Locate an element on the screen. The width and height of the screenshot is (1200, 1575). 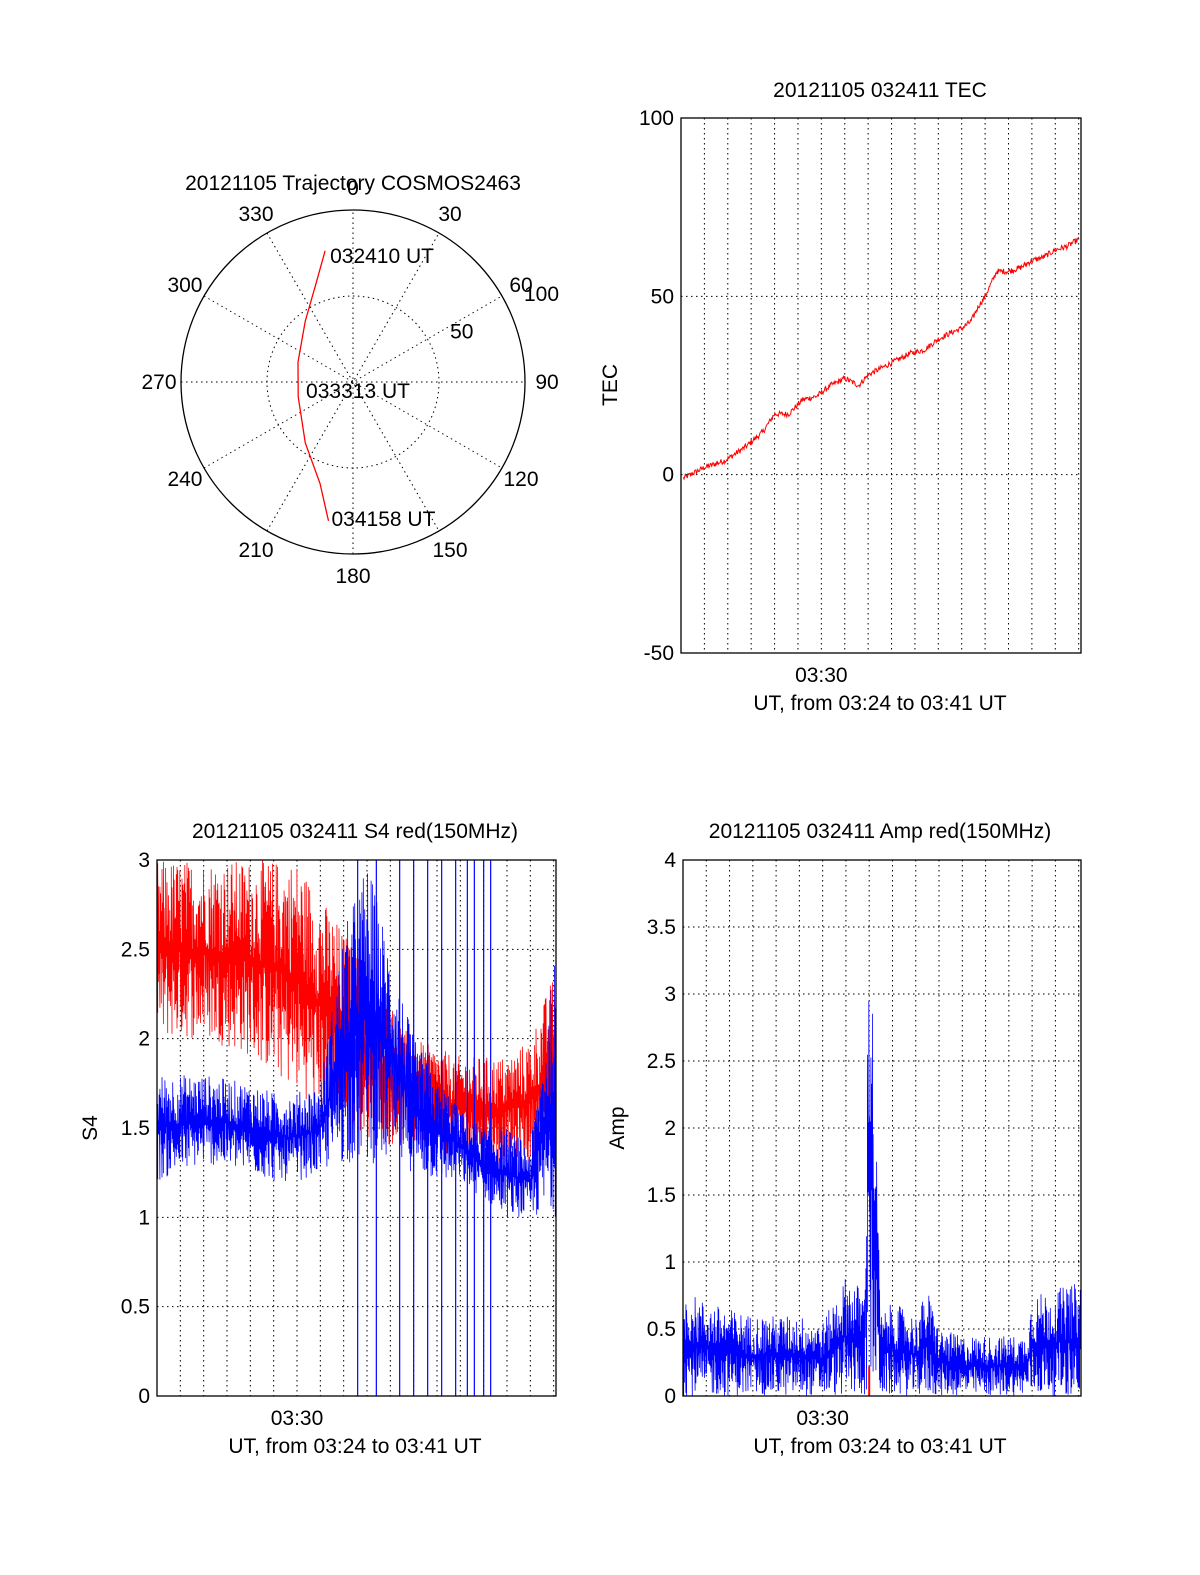
s4-ylabel: S4 is located at coordinates (90, 1128).